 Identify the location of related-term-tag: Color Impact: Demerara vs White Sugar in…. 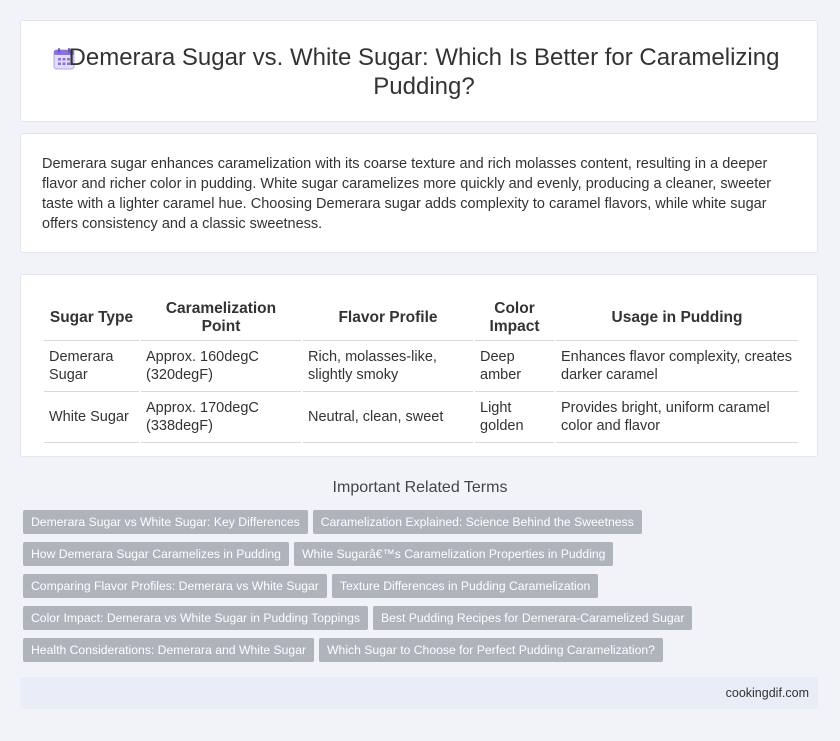
(195, 618).